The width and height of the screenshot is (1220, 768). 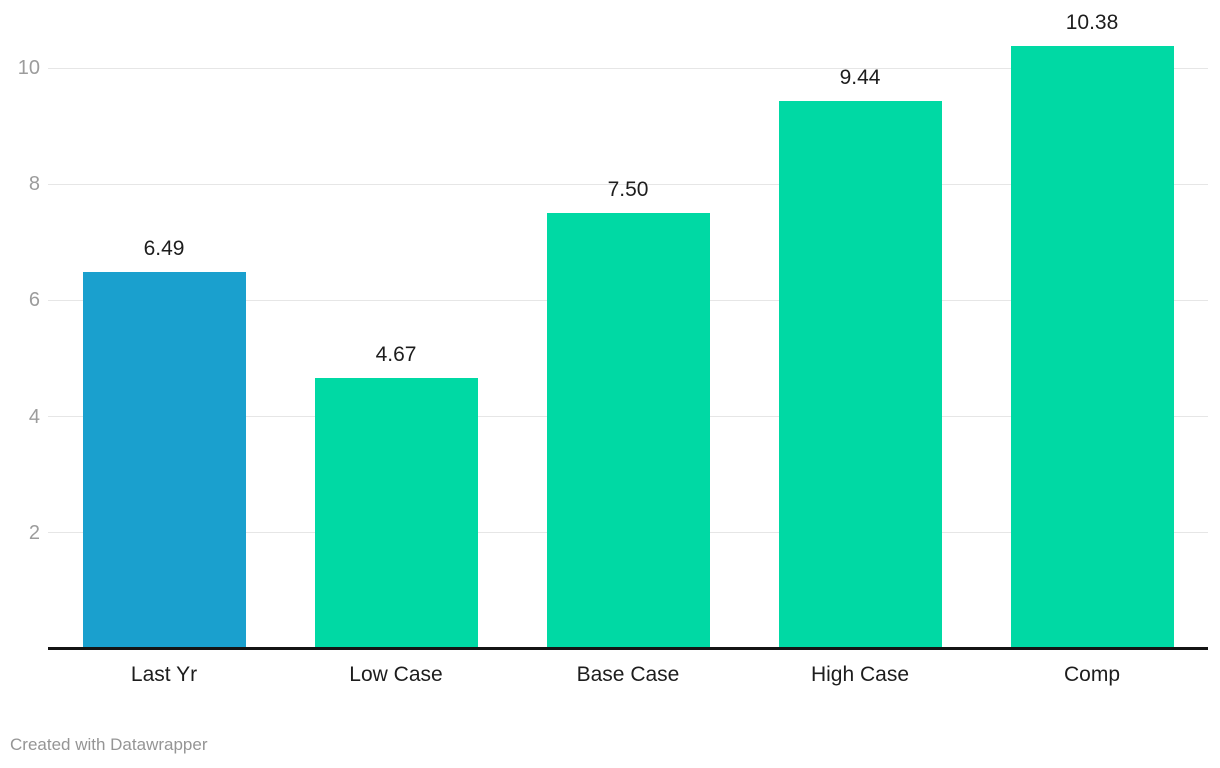 What do you see at coordinates (628, 674) in the screenshot?
I see `x-category-label: Base Case` at bounding box center [628, 674].